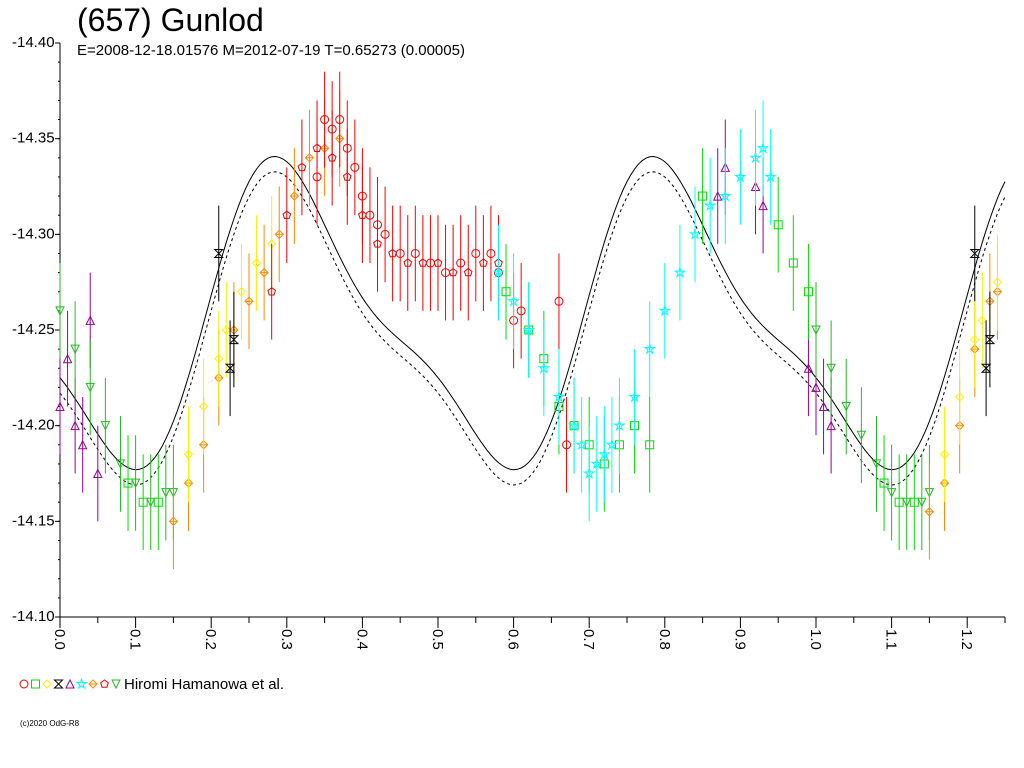 The image size is (1024, 768). Describe the element at coordinates (815, 639) in the screenshot. I see `x-tick-label: 1.0` at that location.